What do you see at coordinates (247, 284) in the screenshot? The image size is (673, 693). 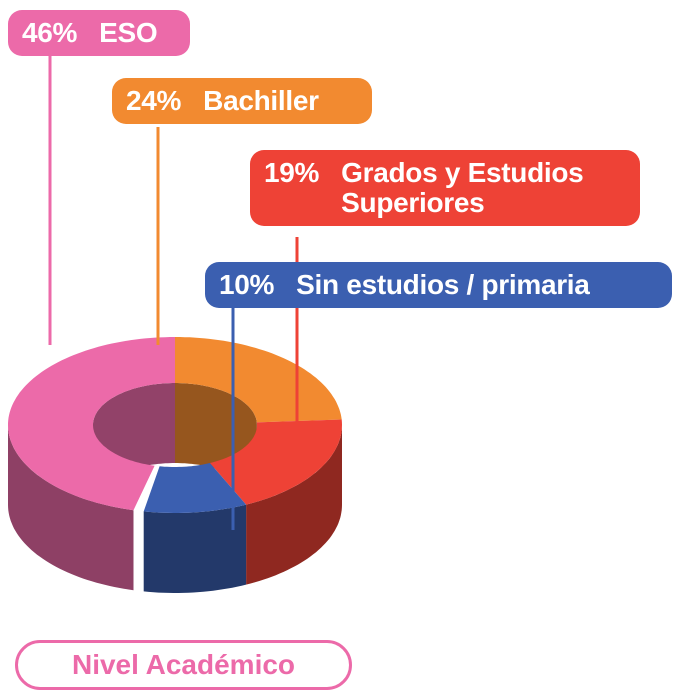 I see `percent-label: 10%` at bounding box center [247, 284].